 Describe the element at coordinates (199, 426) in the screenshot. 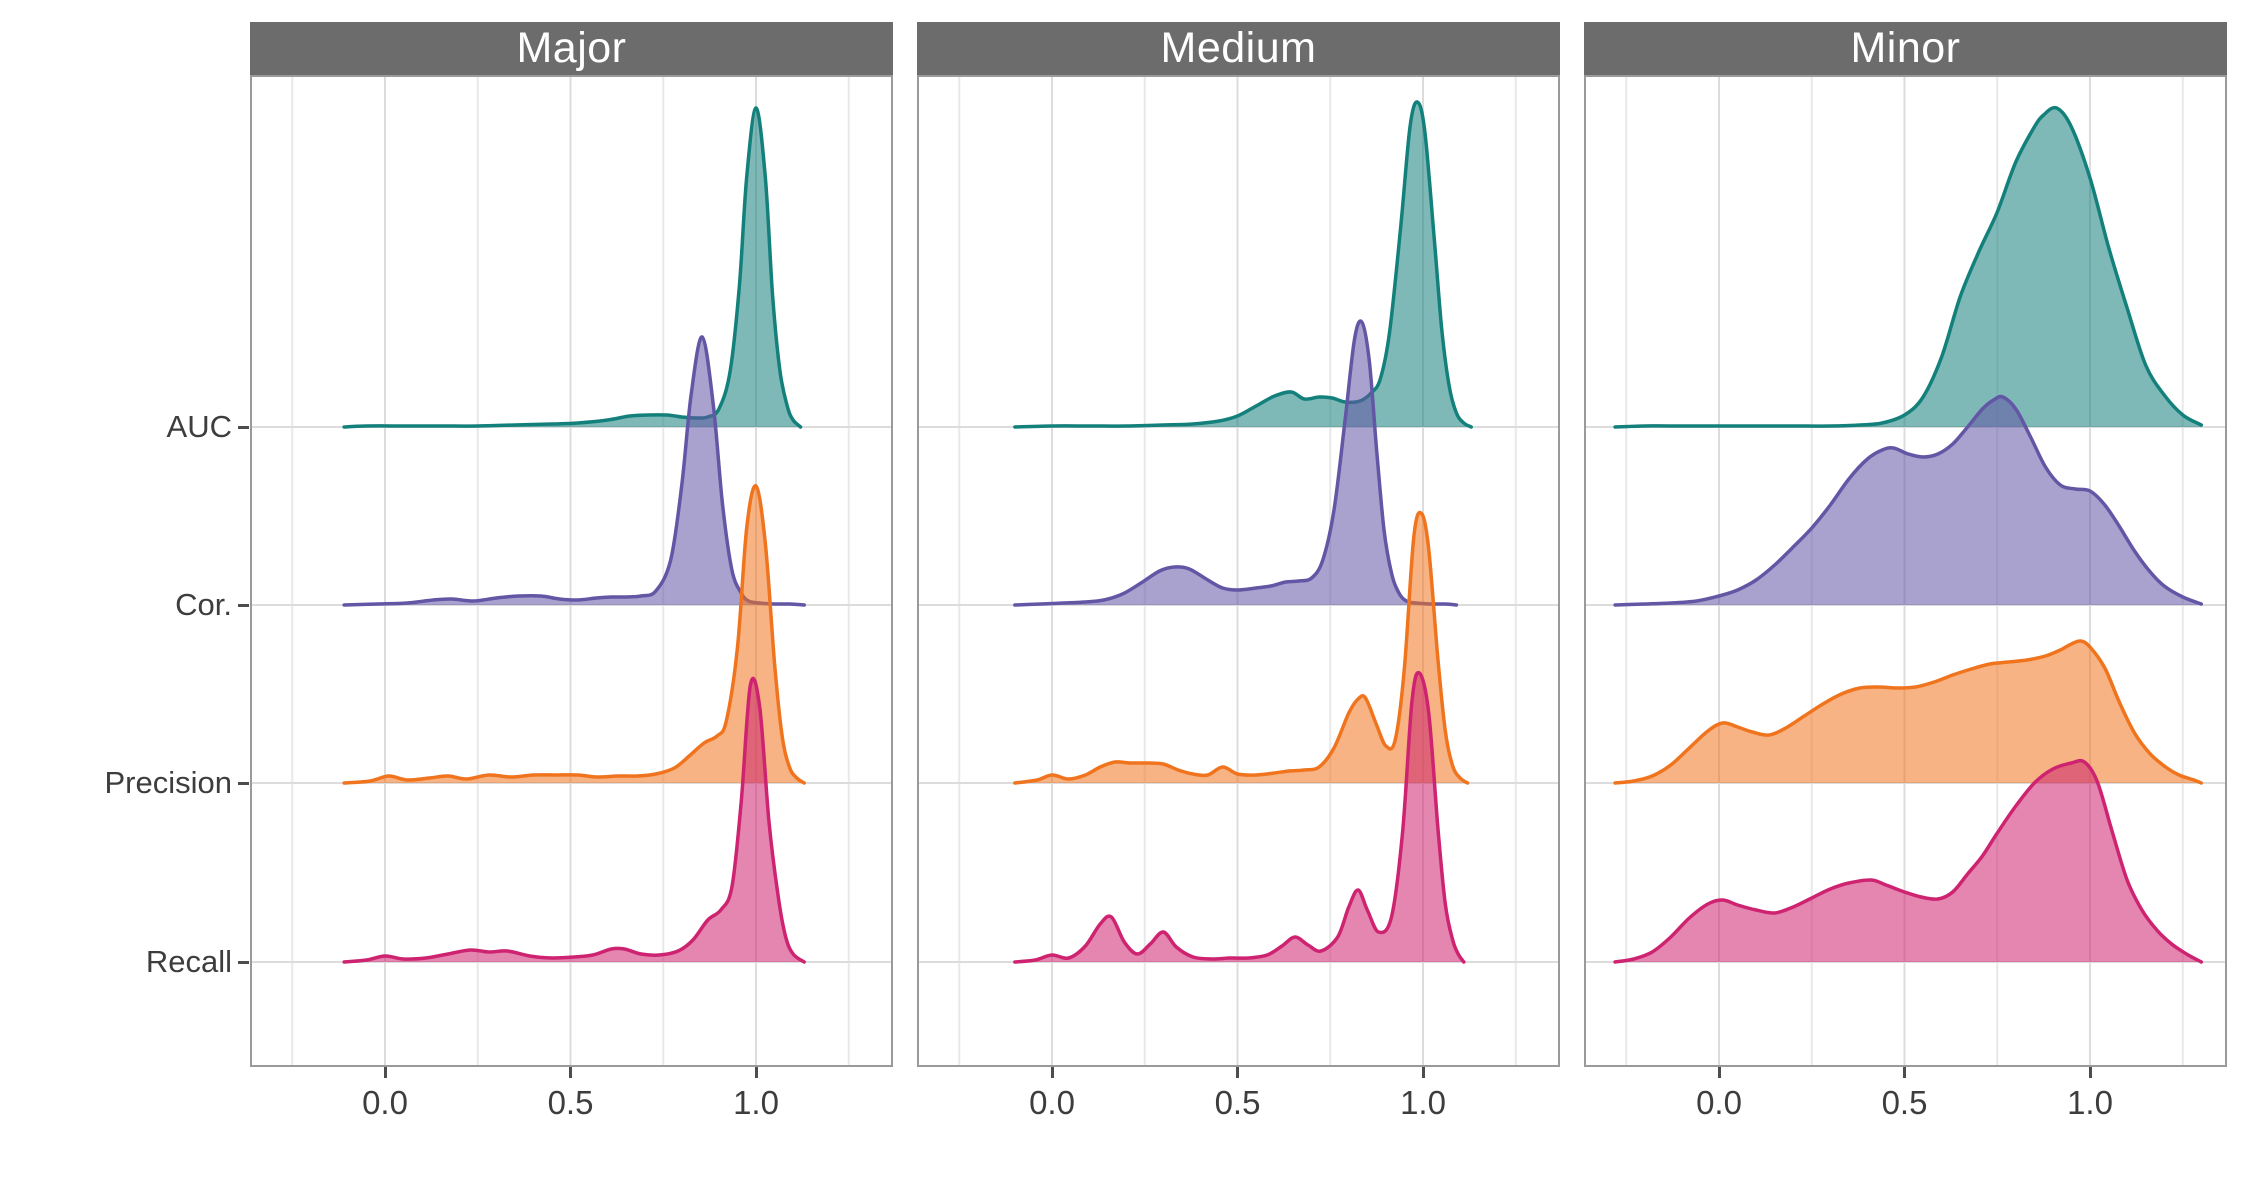

I see `y-axis-label-auc: AUC` at that location.